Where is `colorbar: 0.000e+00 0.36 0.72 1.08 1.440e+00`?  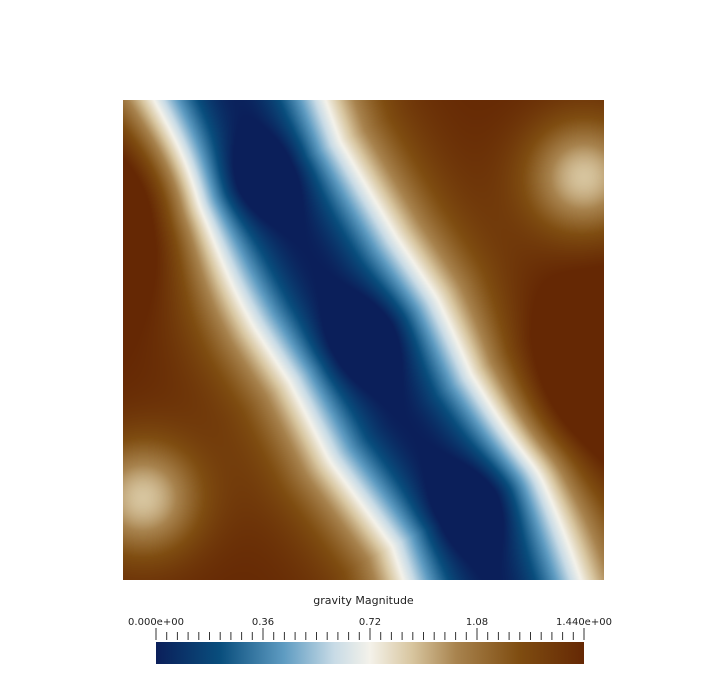 colorbar: 0.000e+00 0.36 0.72 1.08 1.440e+00 is located at coordinates (370, 640).